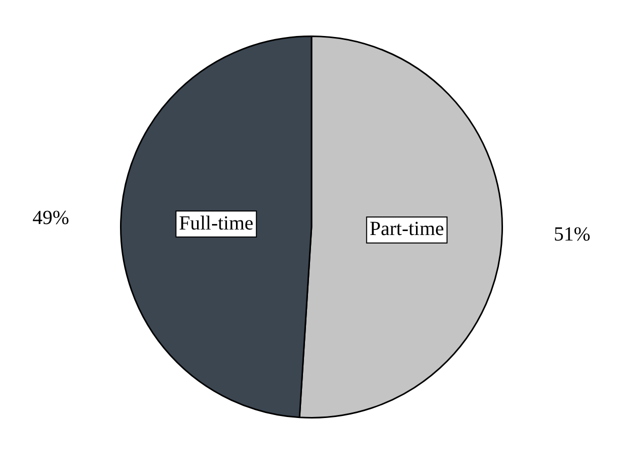 The height and width of the screenshot is (454, 623). Describe the element at coordinates (216, 223) in the screenshot. I see `slice-label: Full-time` at that location.